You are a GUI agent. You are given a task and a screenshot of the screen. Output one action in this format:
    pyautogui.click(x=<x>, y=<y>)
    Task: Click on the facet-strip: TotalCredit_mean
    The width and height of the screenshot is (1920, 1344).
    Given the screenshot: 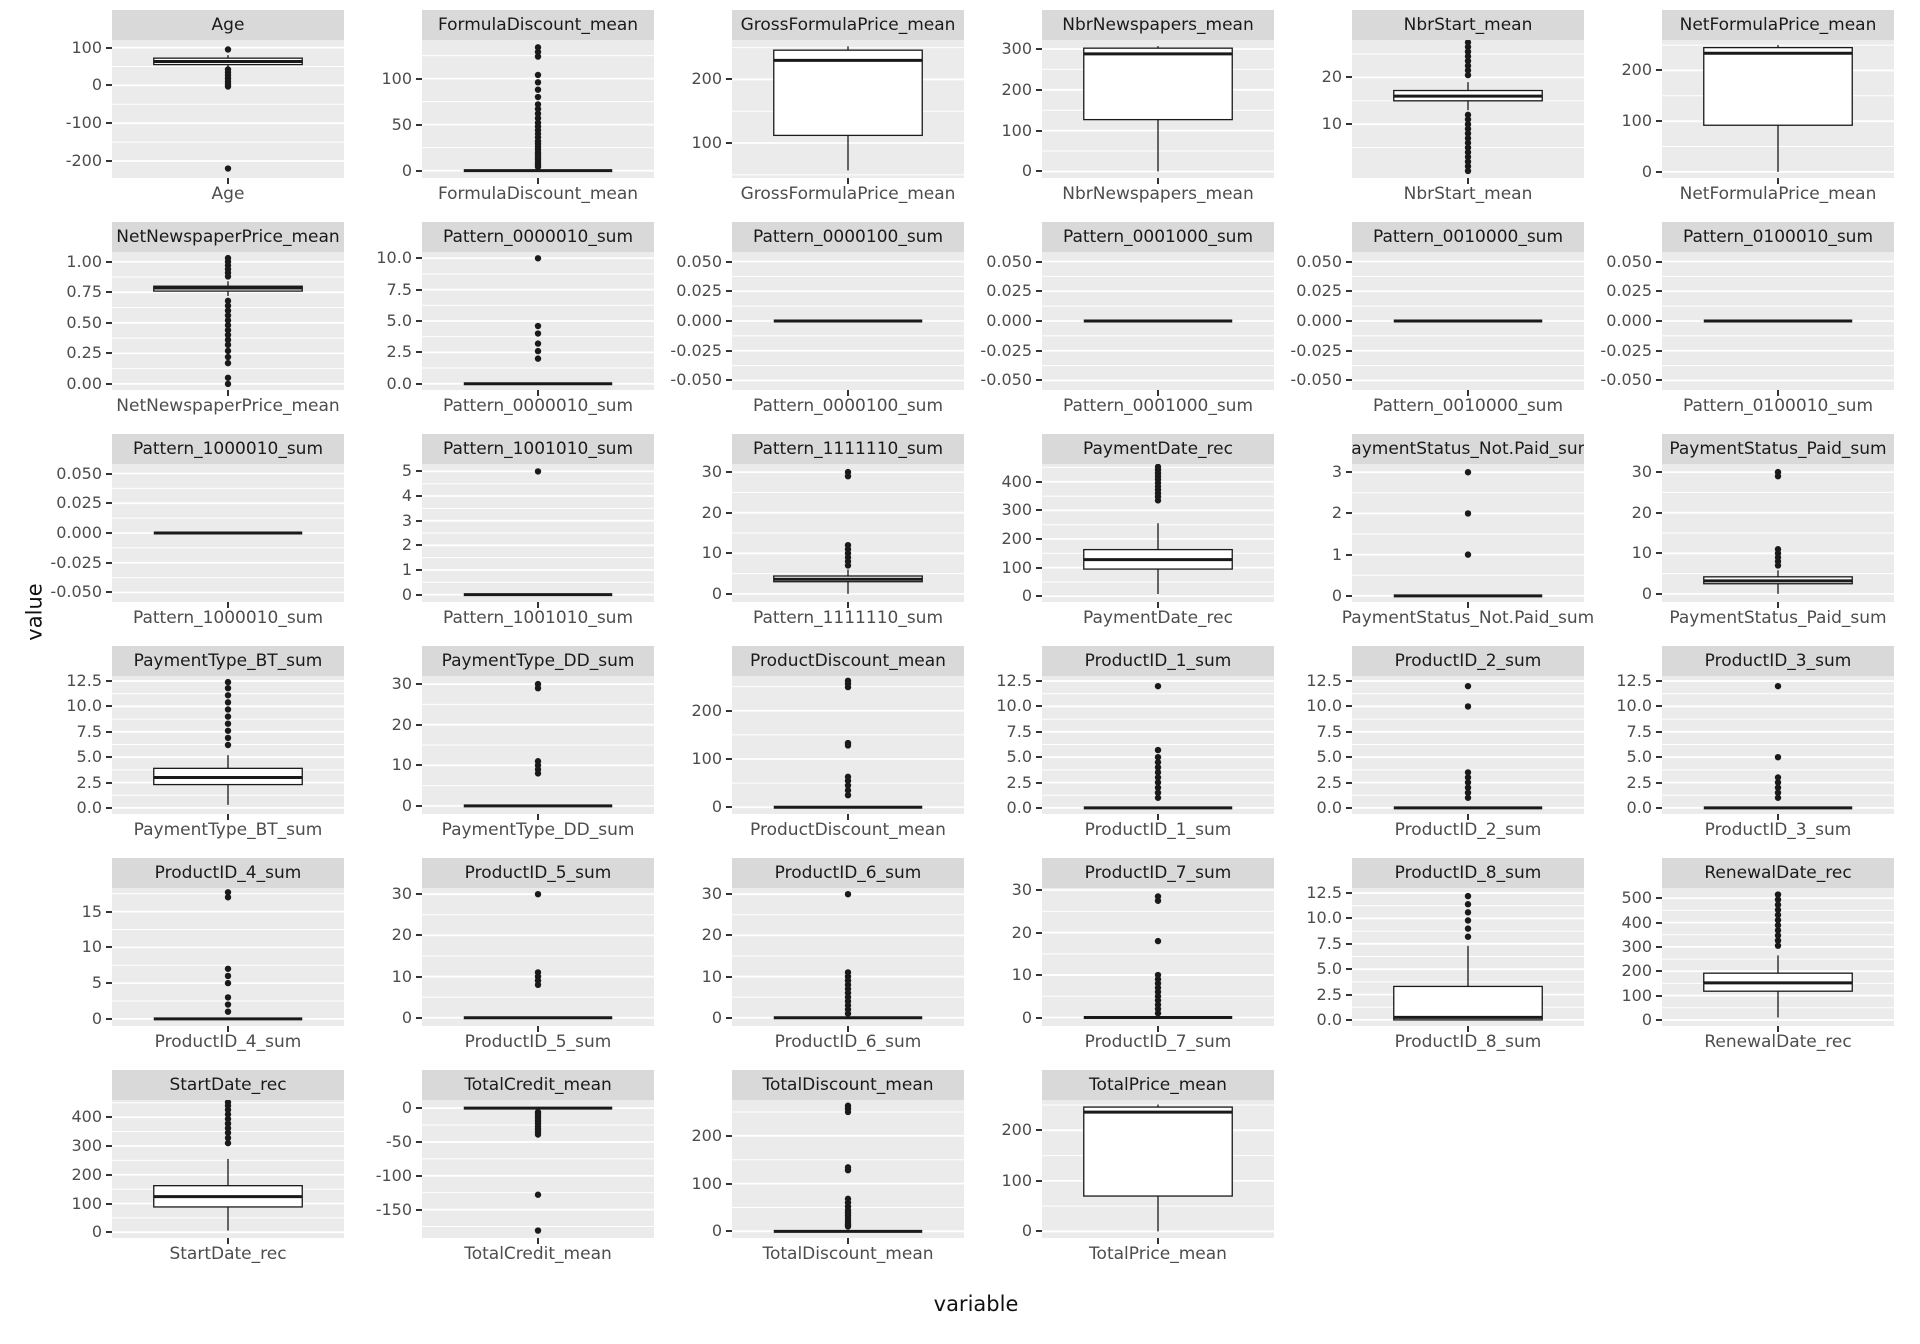 What is the action you would take?
    pyautogui.click(x=538, y=1085)
    